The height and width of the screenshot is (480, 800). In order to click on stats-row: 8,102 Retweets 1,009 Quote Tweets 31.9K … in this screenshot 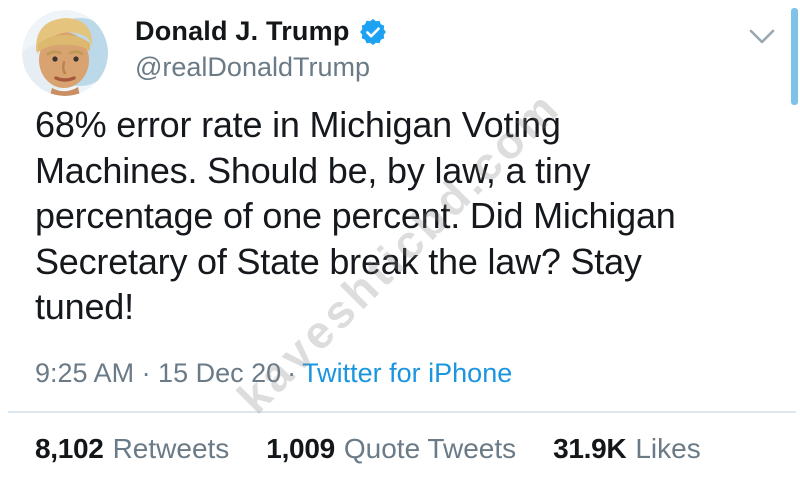, I will do `click(386, 449)`.